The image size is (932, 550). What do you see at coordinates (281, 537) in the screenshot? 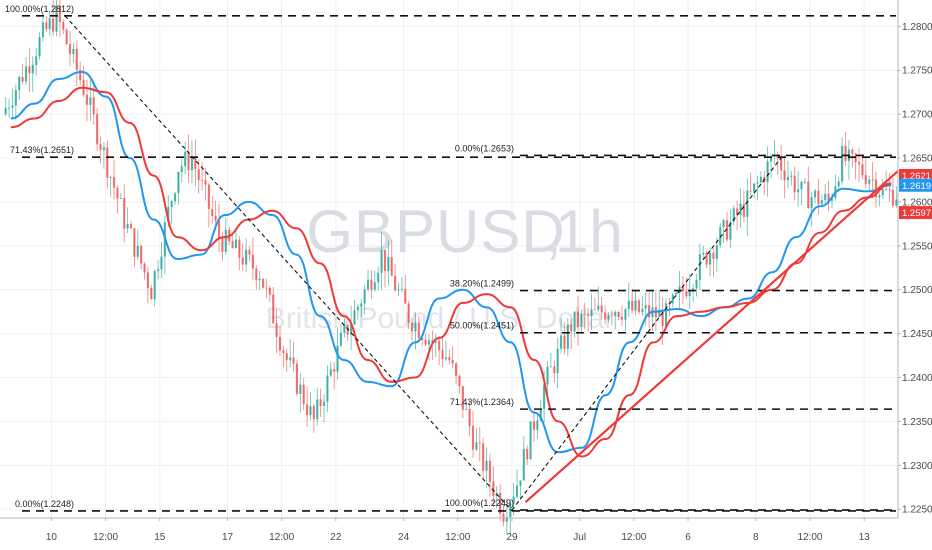
I see `x-tick-label: 12:00` at bounding box center [281, 537].